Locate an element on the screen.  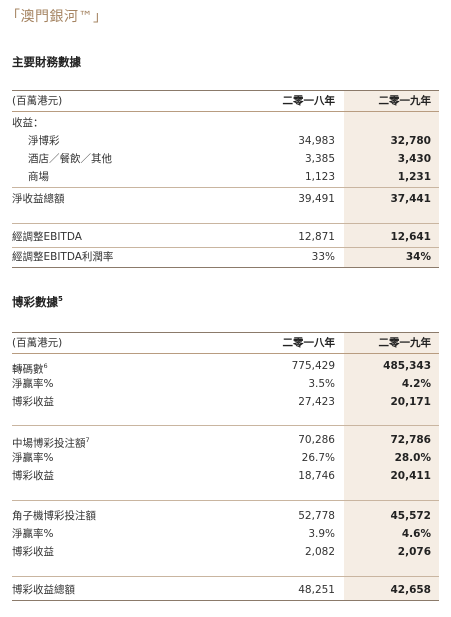
value-2019: 485,343 is located at coordinates (407, 366).